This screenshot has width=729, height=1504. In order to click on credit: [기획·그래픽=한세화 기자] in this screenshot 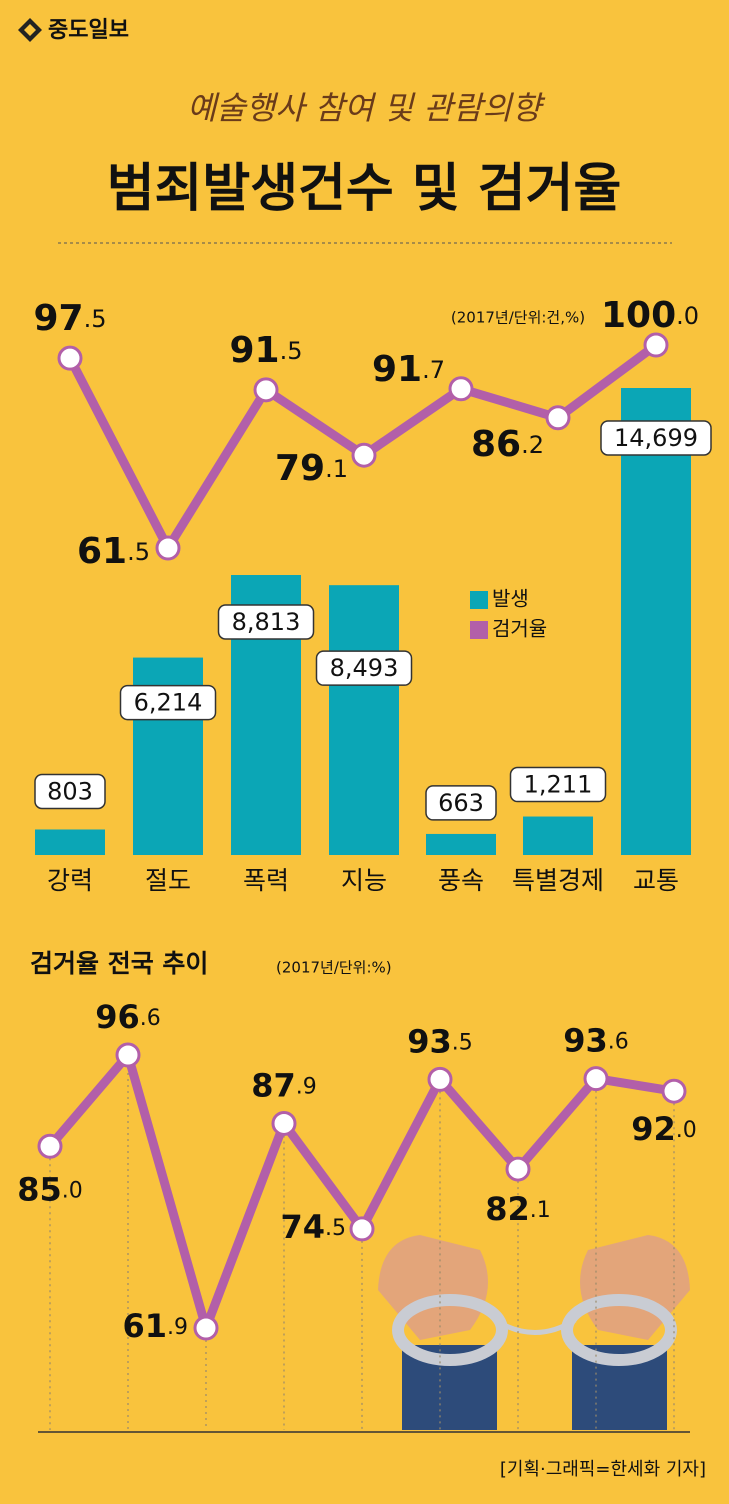, I will do `click(603, 1469)`.